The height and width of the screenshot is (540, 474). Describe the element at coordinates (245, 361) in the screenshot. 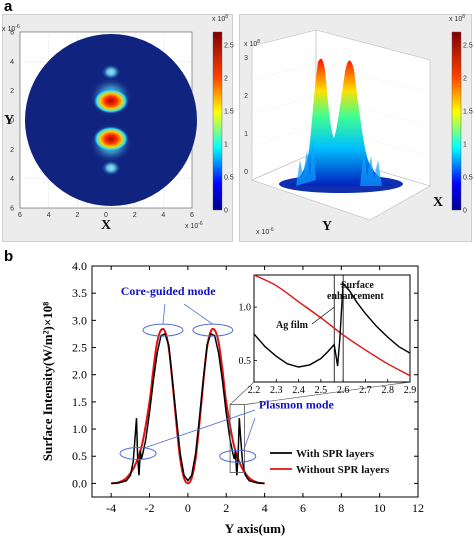

I see `inset-y-tick-label: 0.5` at that location.